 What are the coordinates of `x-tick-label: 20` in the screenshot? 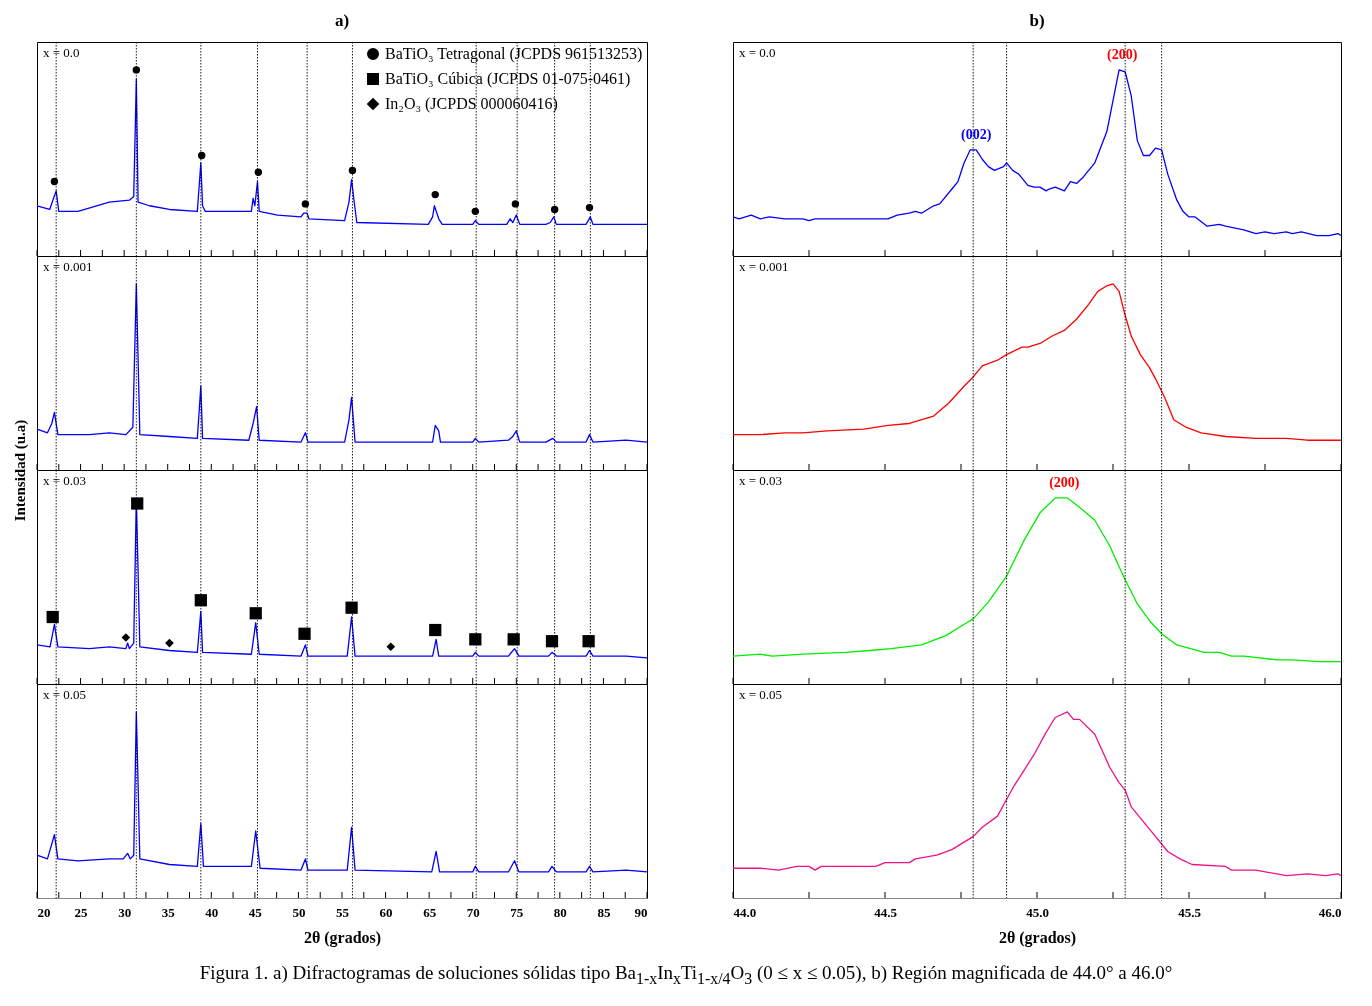 It's located at (44, 912).